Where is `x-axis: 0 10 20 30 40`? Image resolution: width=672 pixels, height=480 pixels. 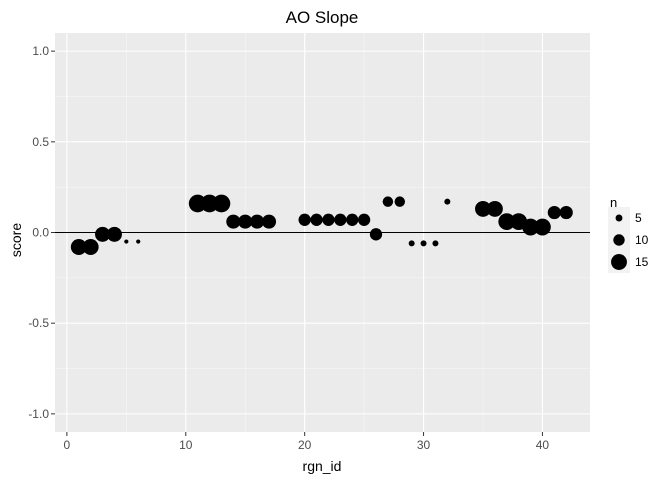 x-axis: 0 10 20 30 40 is located at coordinates (307, 442).